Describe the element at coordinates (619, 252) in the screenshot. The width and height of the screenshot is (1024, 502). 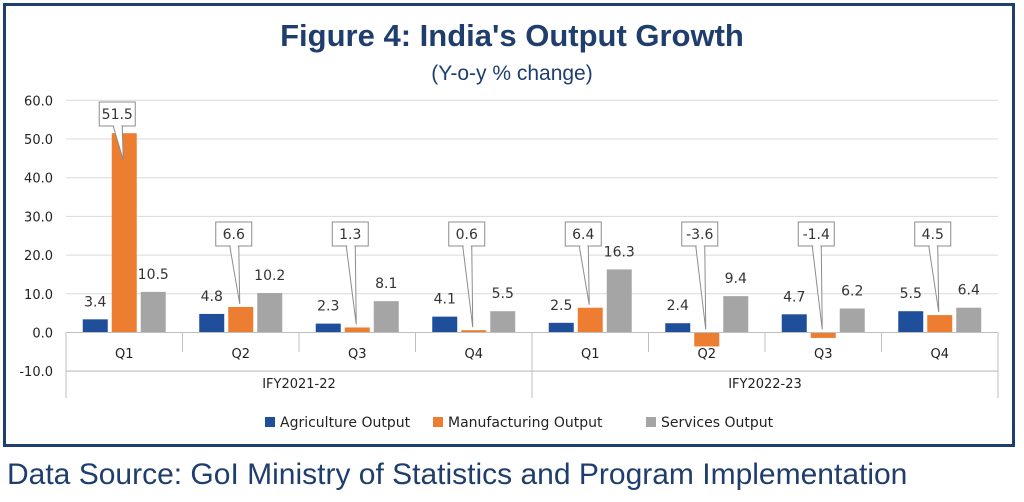
I see `data-label: 16.3` at that location.